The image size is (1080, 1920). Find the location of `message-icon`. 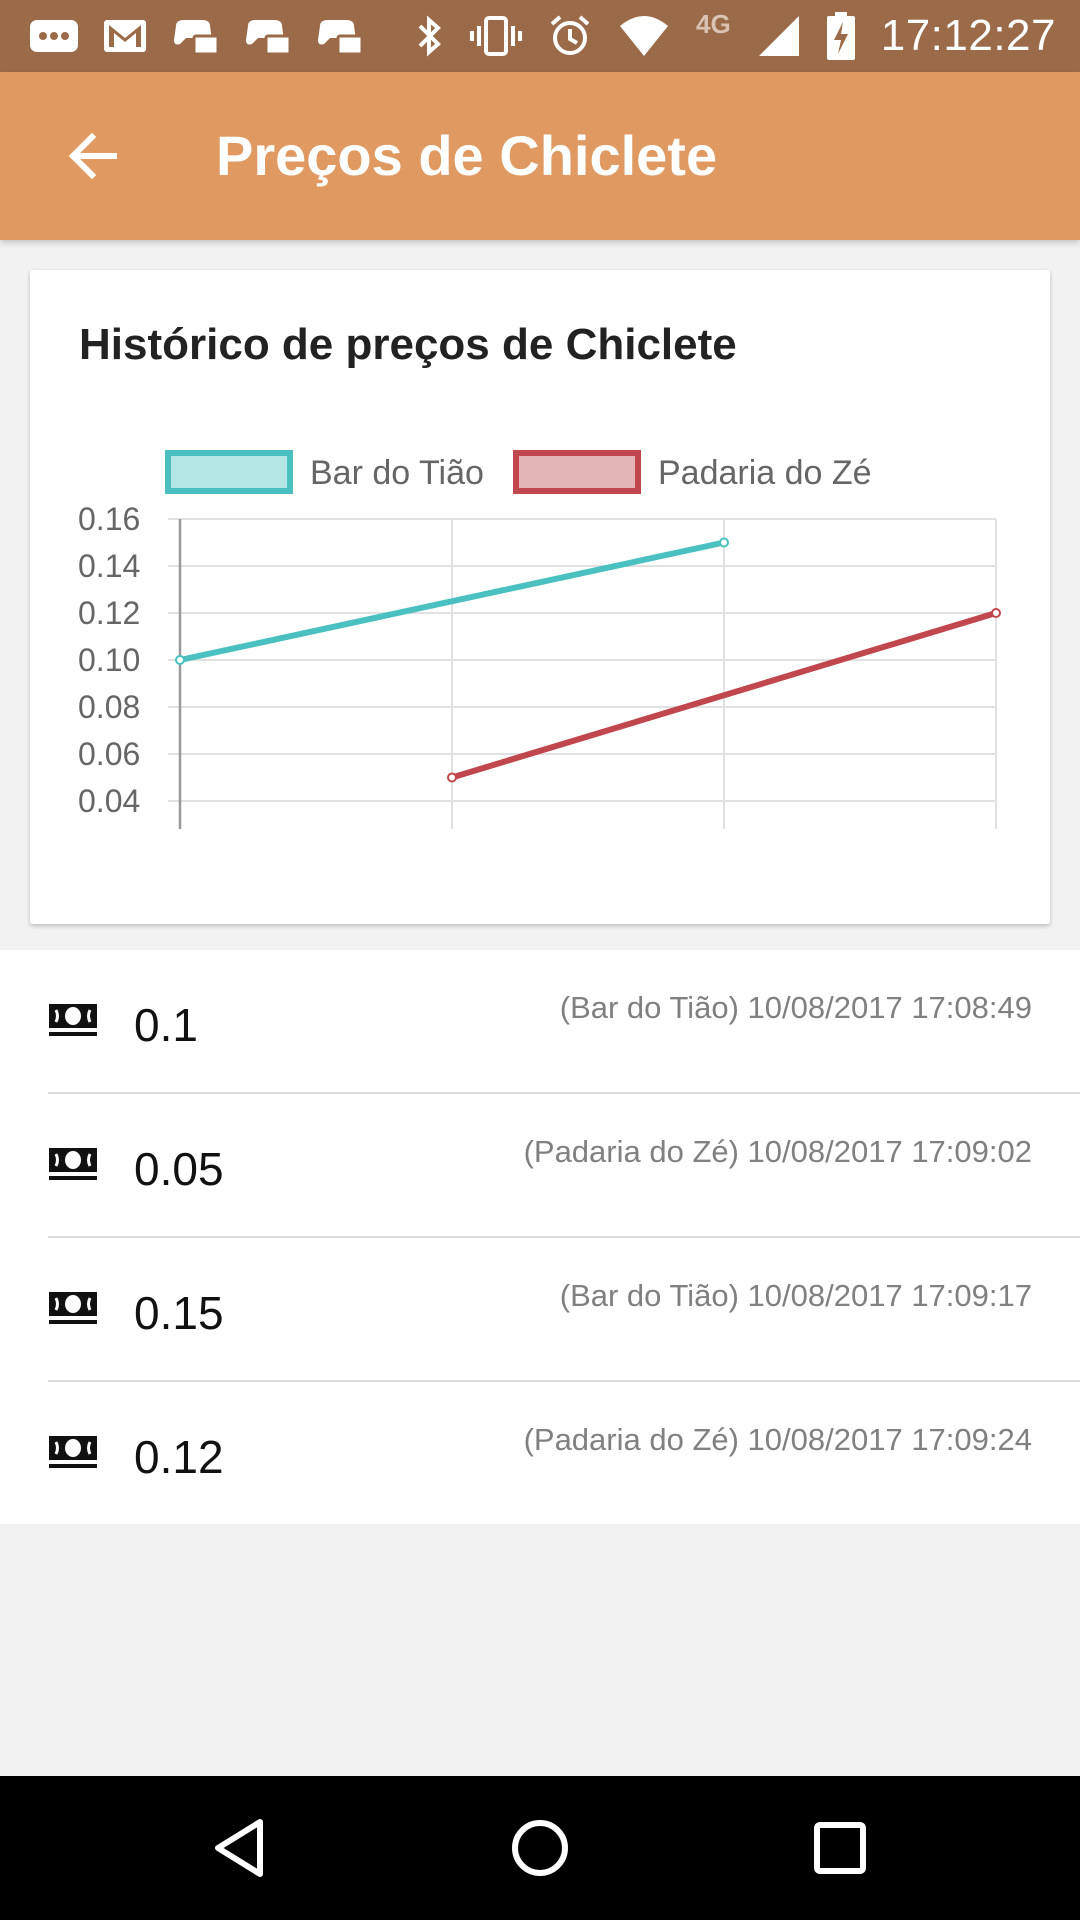

message-icon is located at coordinates (54, 36).